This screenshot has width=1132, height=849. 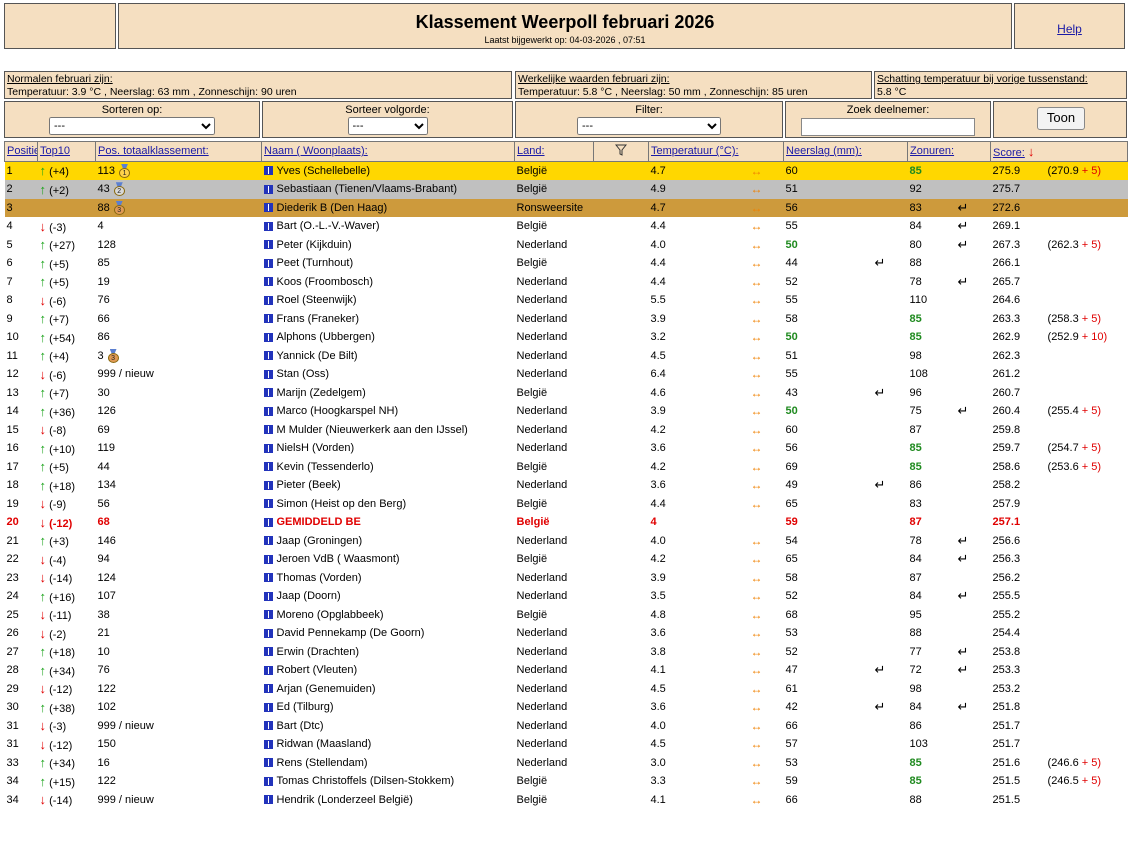 What do you see at coordinates (53, 430) in the screenshot?
I see `cell-top10-change: ↓ (-8)` at bounding box center [53, 430].